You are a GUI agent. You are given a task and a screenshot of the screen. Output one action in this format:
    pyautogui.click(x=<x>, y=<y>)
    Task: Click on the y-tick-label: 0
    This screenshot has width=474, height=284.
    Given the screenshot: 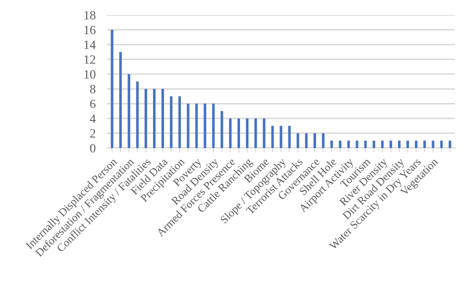 What is the action you would take?
    pyautogui.click(x=93, y=148)
    